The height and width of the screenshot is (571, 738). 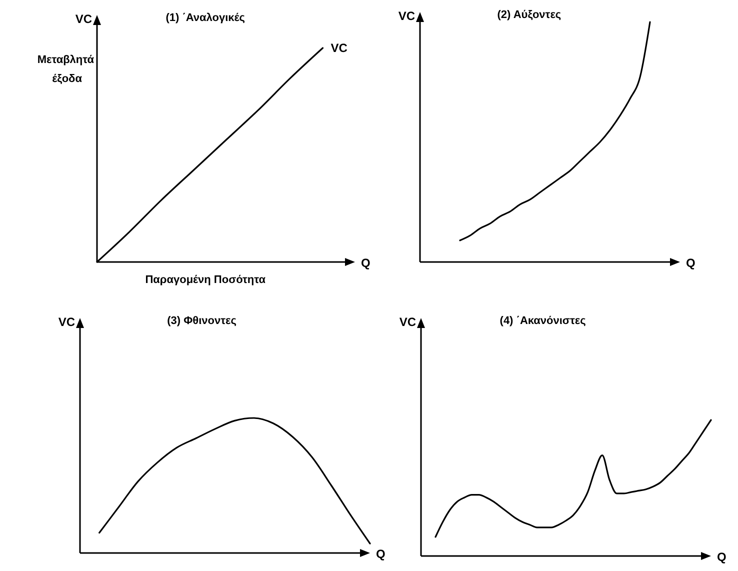 What do you see at coordinates (205, 280) in the screenshot?
I see `text: Παραγομένη Ποσότητα` at bounding box center [205, 280].